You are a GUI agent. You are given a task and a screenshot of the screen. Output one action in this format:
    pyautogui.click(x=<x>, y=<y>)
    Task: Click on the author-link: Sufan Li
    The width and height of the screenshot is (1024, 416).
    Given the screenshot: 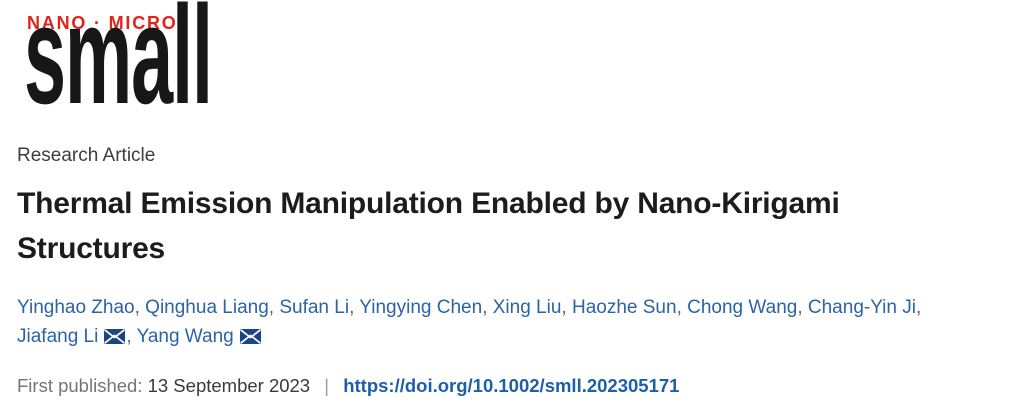 What is the action you would take?
    pyautogui.click(x=314, y=307)
    